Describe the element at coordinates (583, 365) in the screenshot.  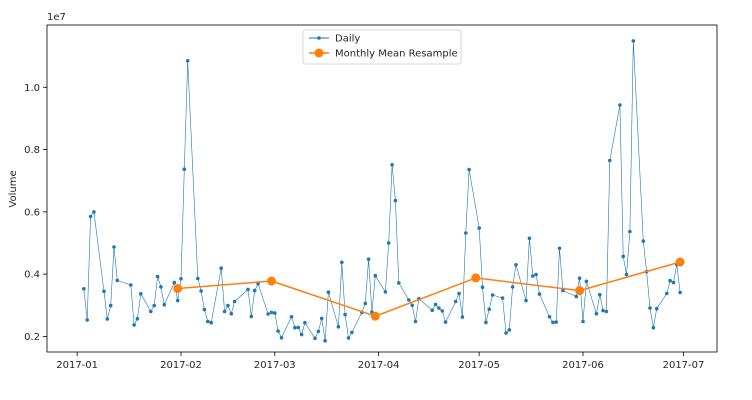
I see `x-tick-label: 2017-06` at that location.